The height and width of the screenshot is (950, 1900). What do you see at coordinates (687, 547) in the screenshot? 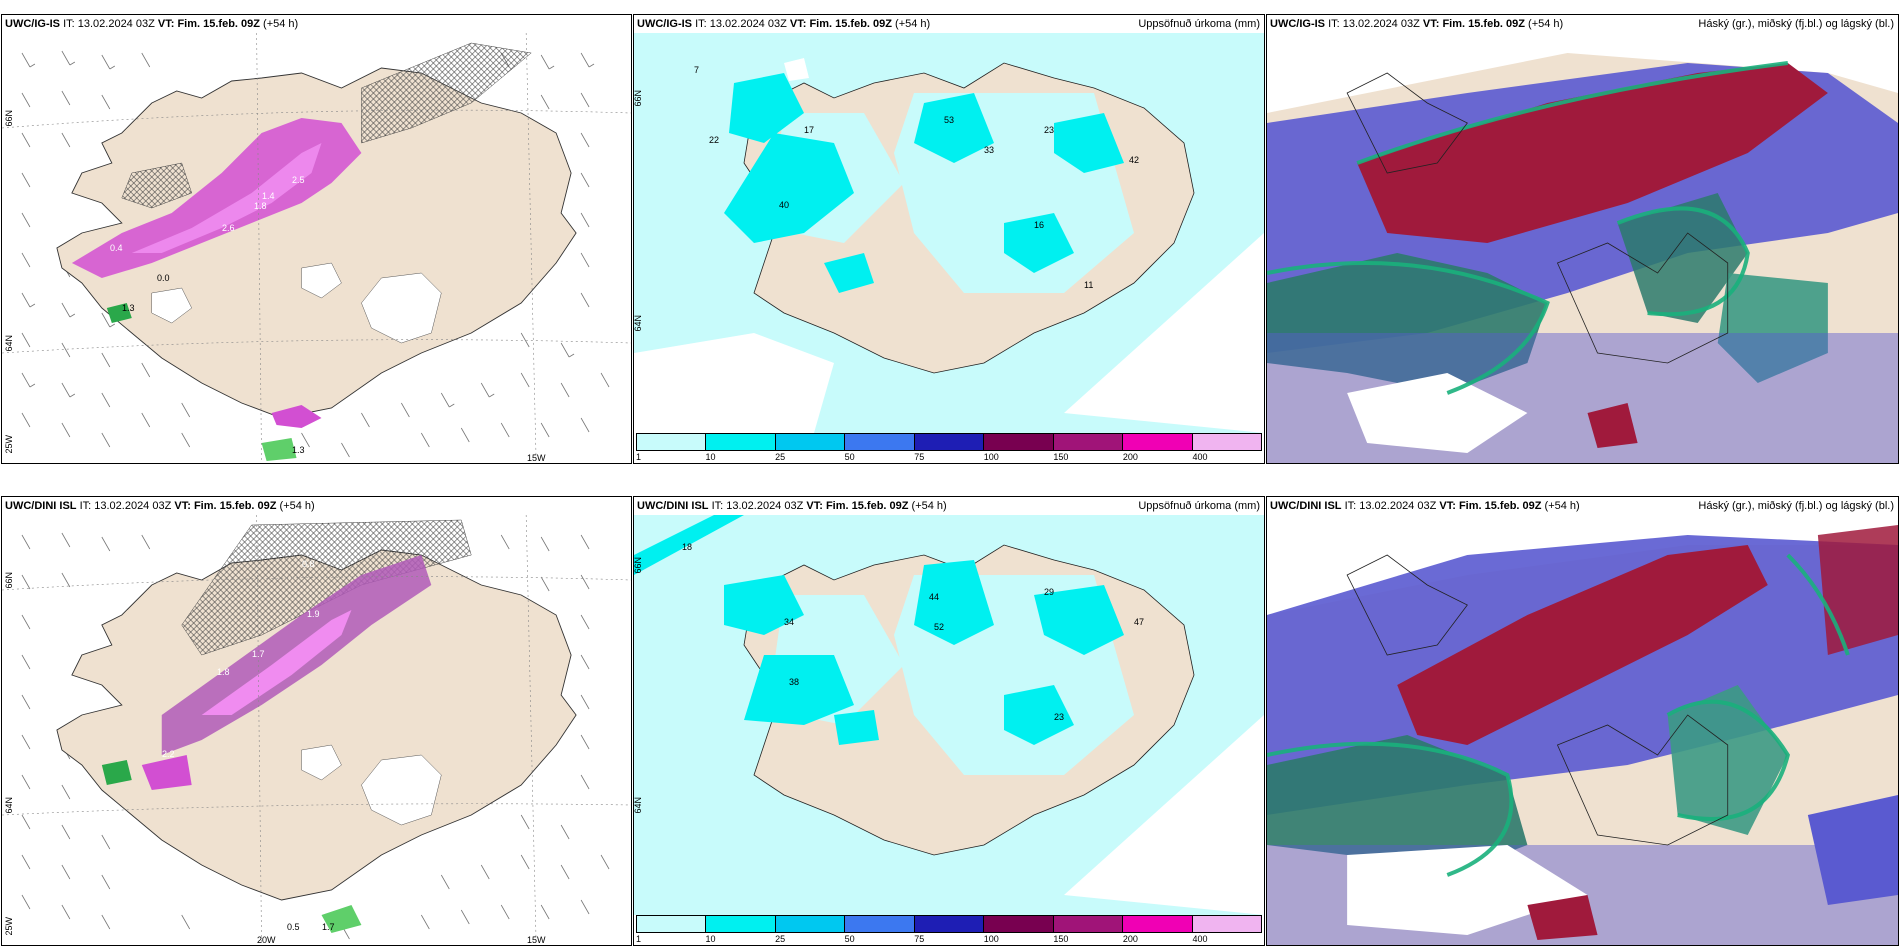
I see `precip-value: 18` at bounding box center [687, 547].